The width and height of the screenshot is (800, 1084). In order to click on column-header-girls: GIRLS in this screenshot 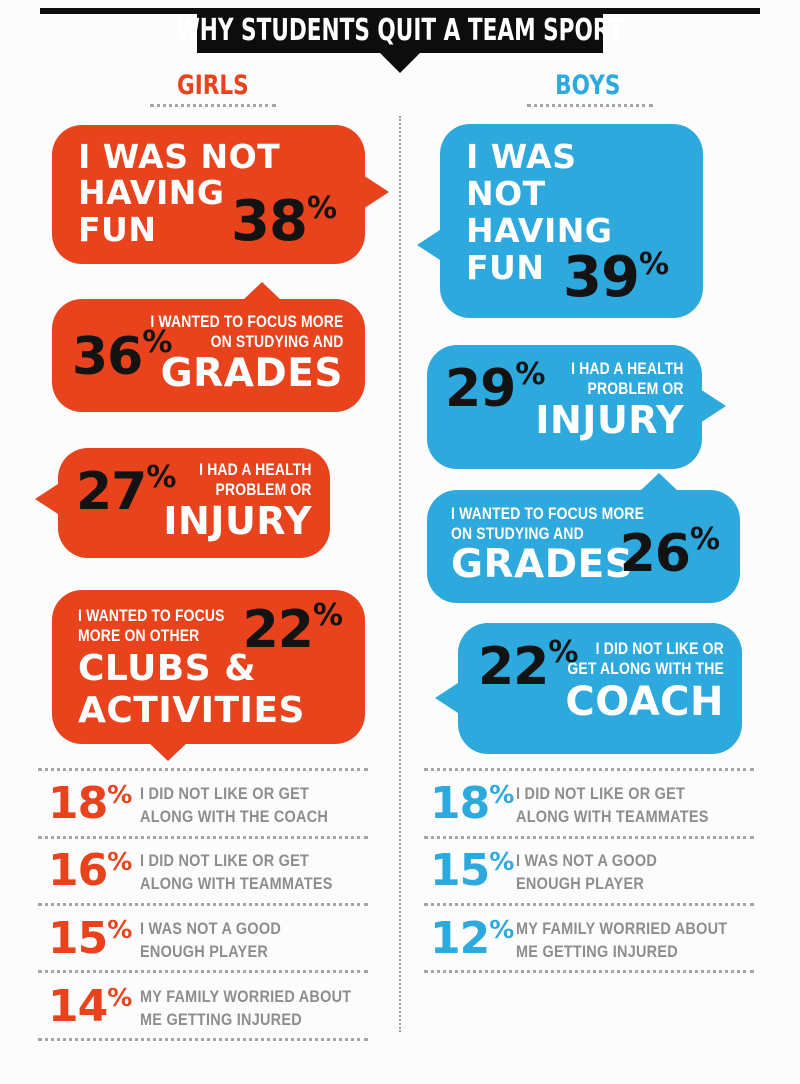, I will do `click(213, 85)`.